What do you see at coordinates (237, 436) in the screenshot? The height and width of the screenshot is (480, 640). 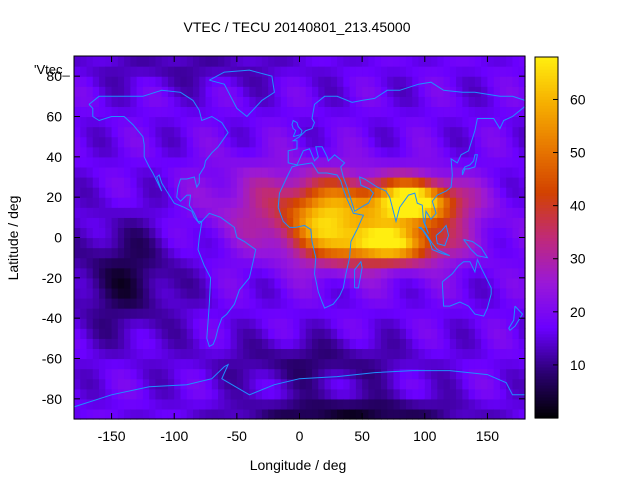 I see `x-tick-label: -50` at bounding box center [237, 436].